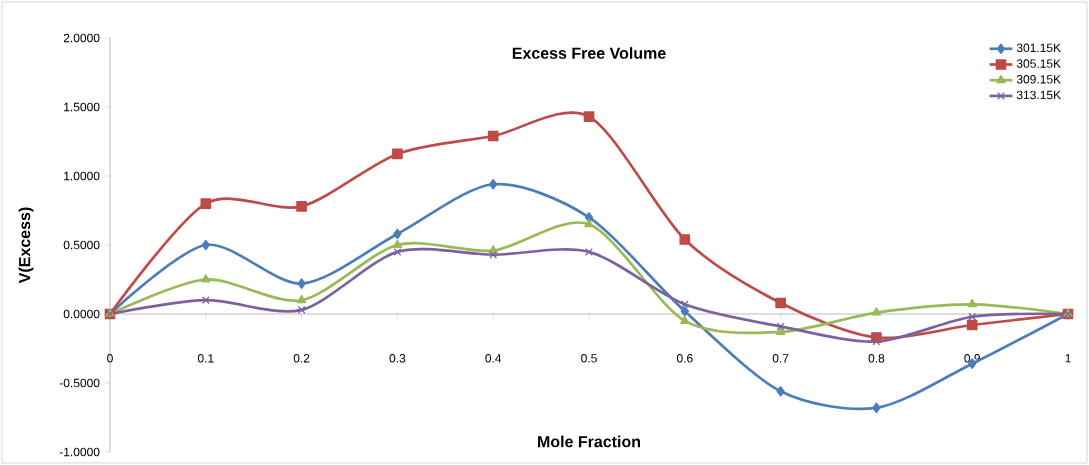 Image resolution: width=1089 pixels, height=465 pixels. What do you see at coordinates (79, 383) in the screenshot?
I see `y-tick-label: -0.5000` at bounding box center [79, 383].